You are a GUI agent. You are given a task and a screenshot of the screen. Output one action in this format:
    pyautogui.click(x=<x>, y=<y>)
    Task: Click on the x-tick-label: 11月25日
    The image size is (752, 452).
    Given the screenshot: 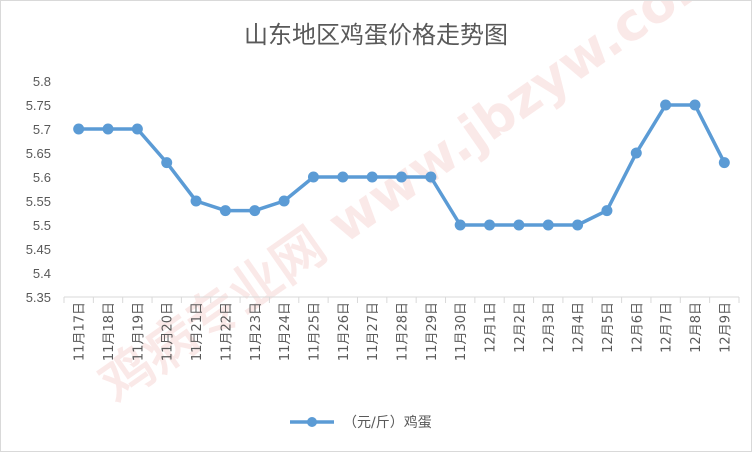 What is the action you would take?
    pyautogui.click(x=314, y=331)
    